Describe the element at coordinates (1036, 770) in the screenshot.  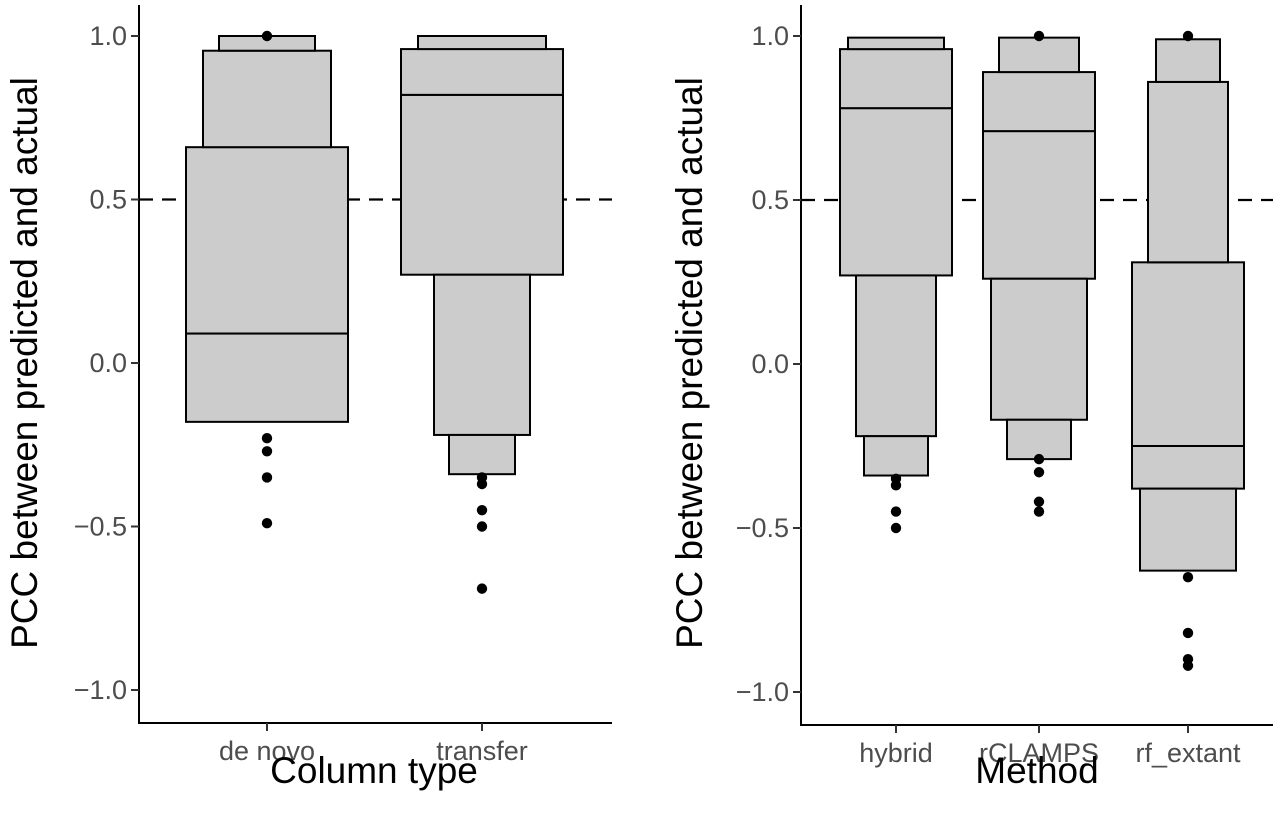
I see `x-axis-title: Method` at that location.